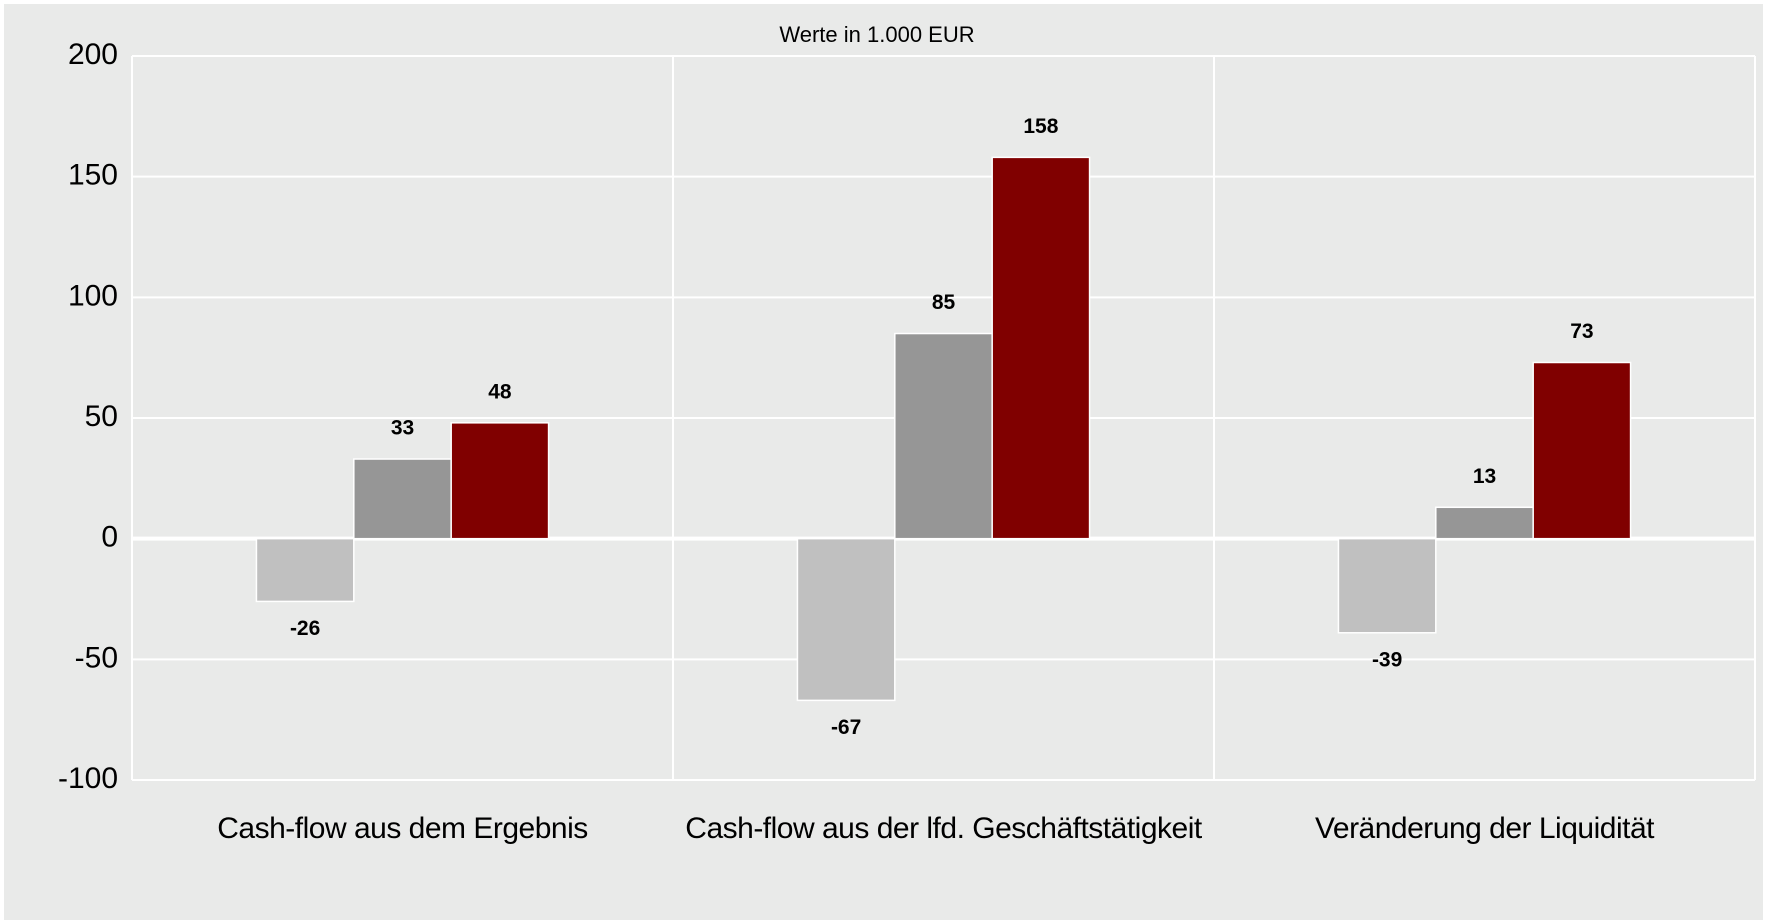 This screenshot has height=924, width=1767. I want to click on data-label: -67, so click(846, 727).